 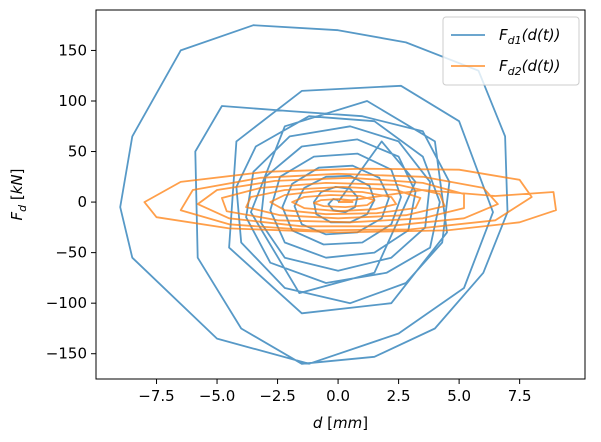 I want to click on y-axis-label: Fd [kN], so click(x=18, y=194).